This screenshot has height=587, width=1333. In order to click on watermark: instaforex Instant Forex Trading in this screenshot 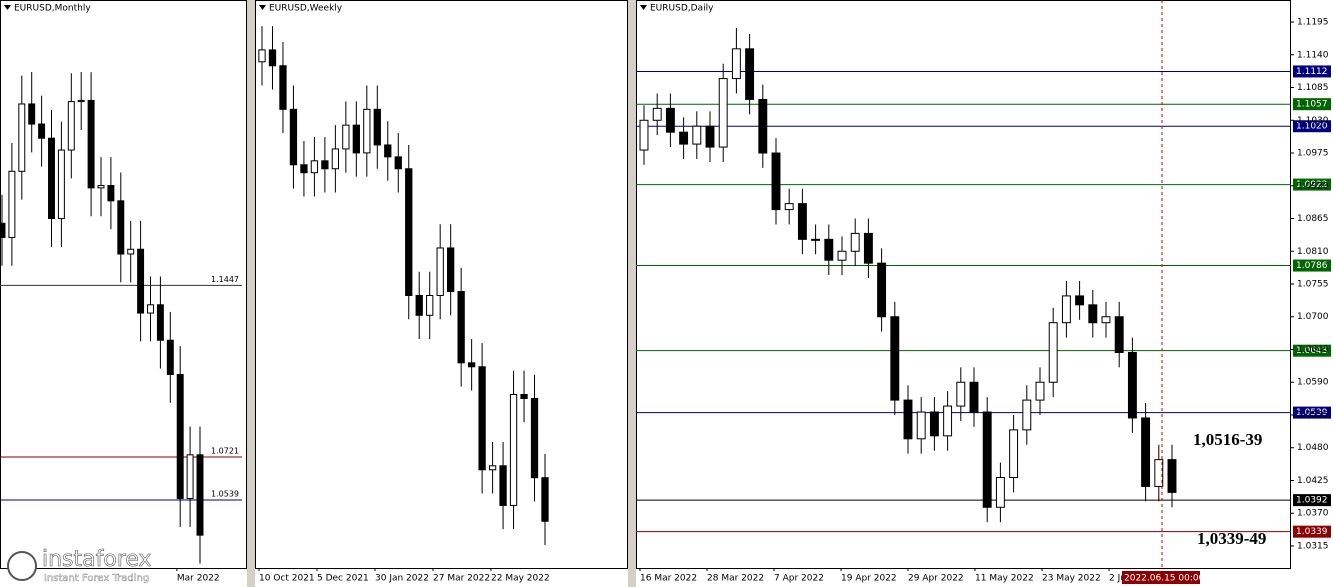, I will do `click(79, 565)`.